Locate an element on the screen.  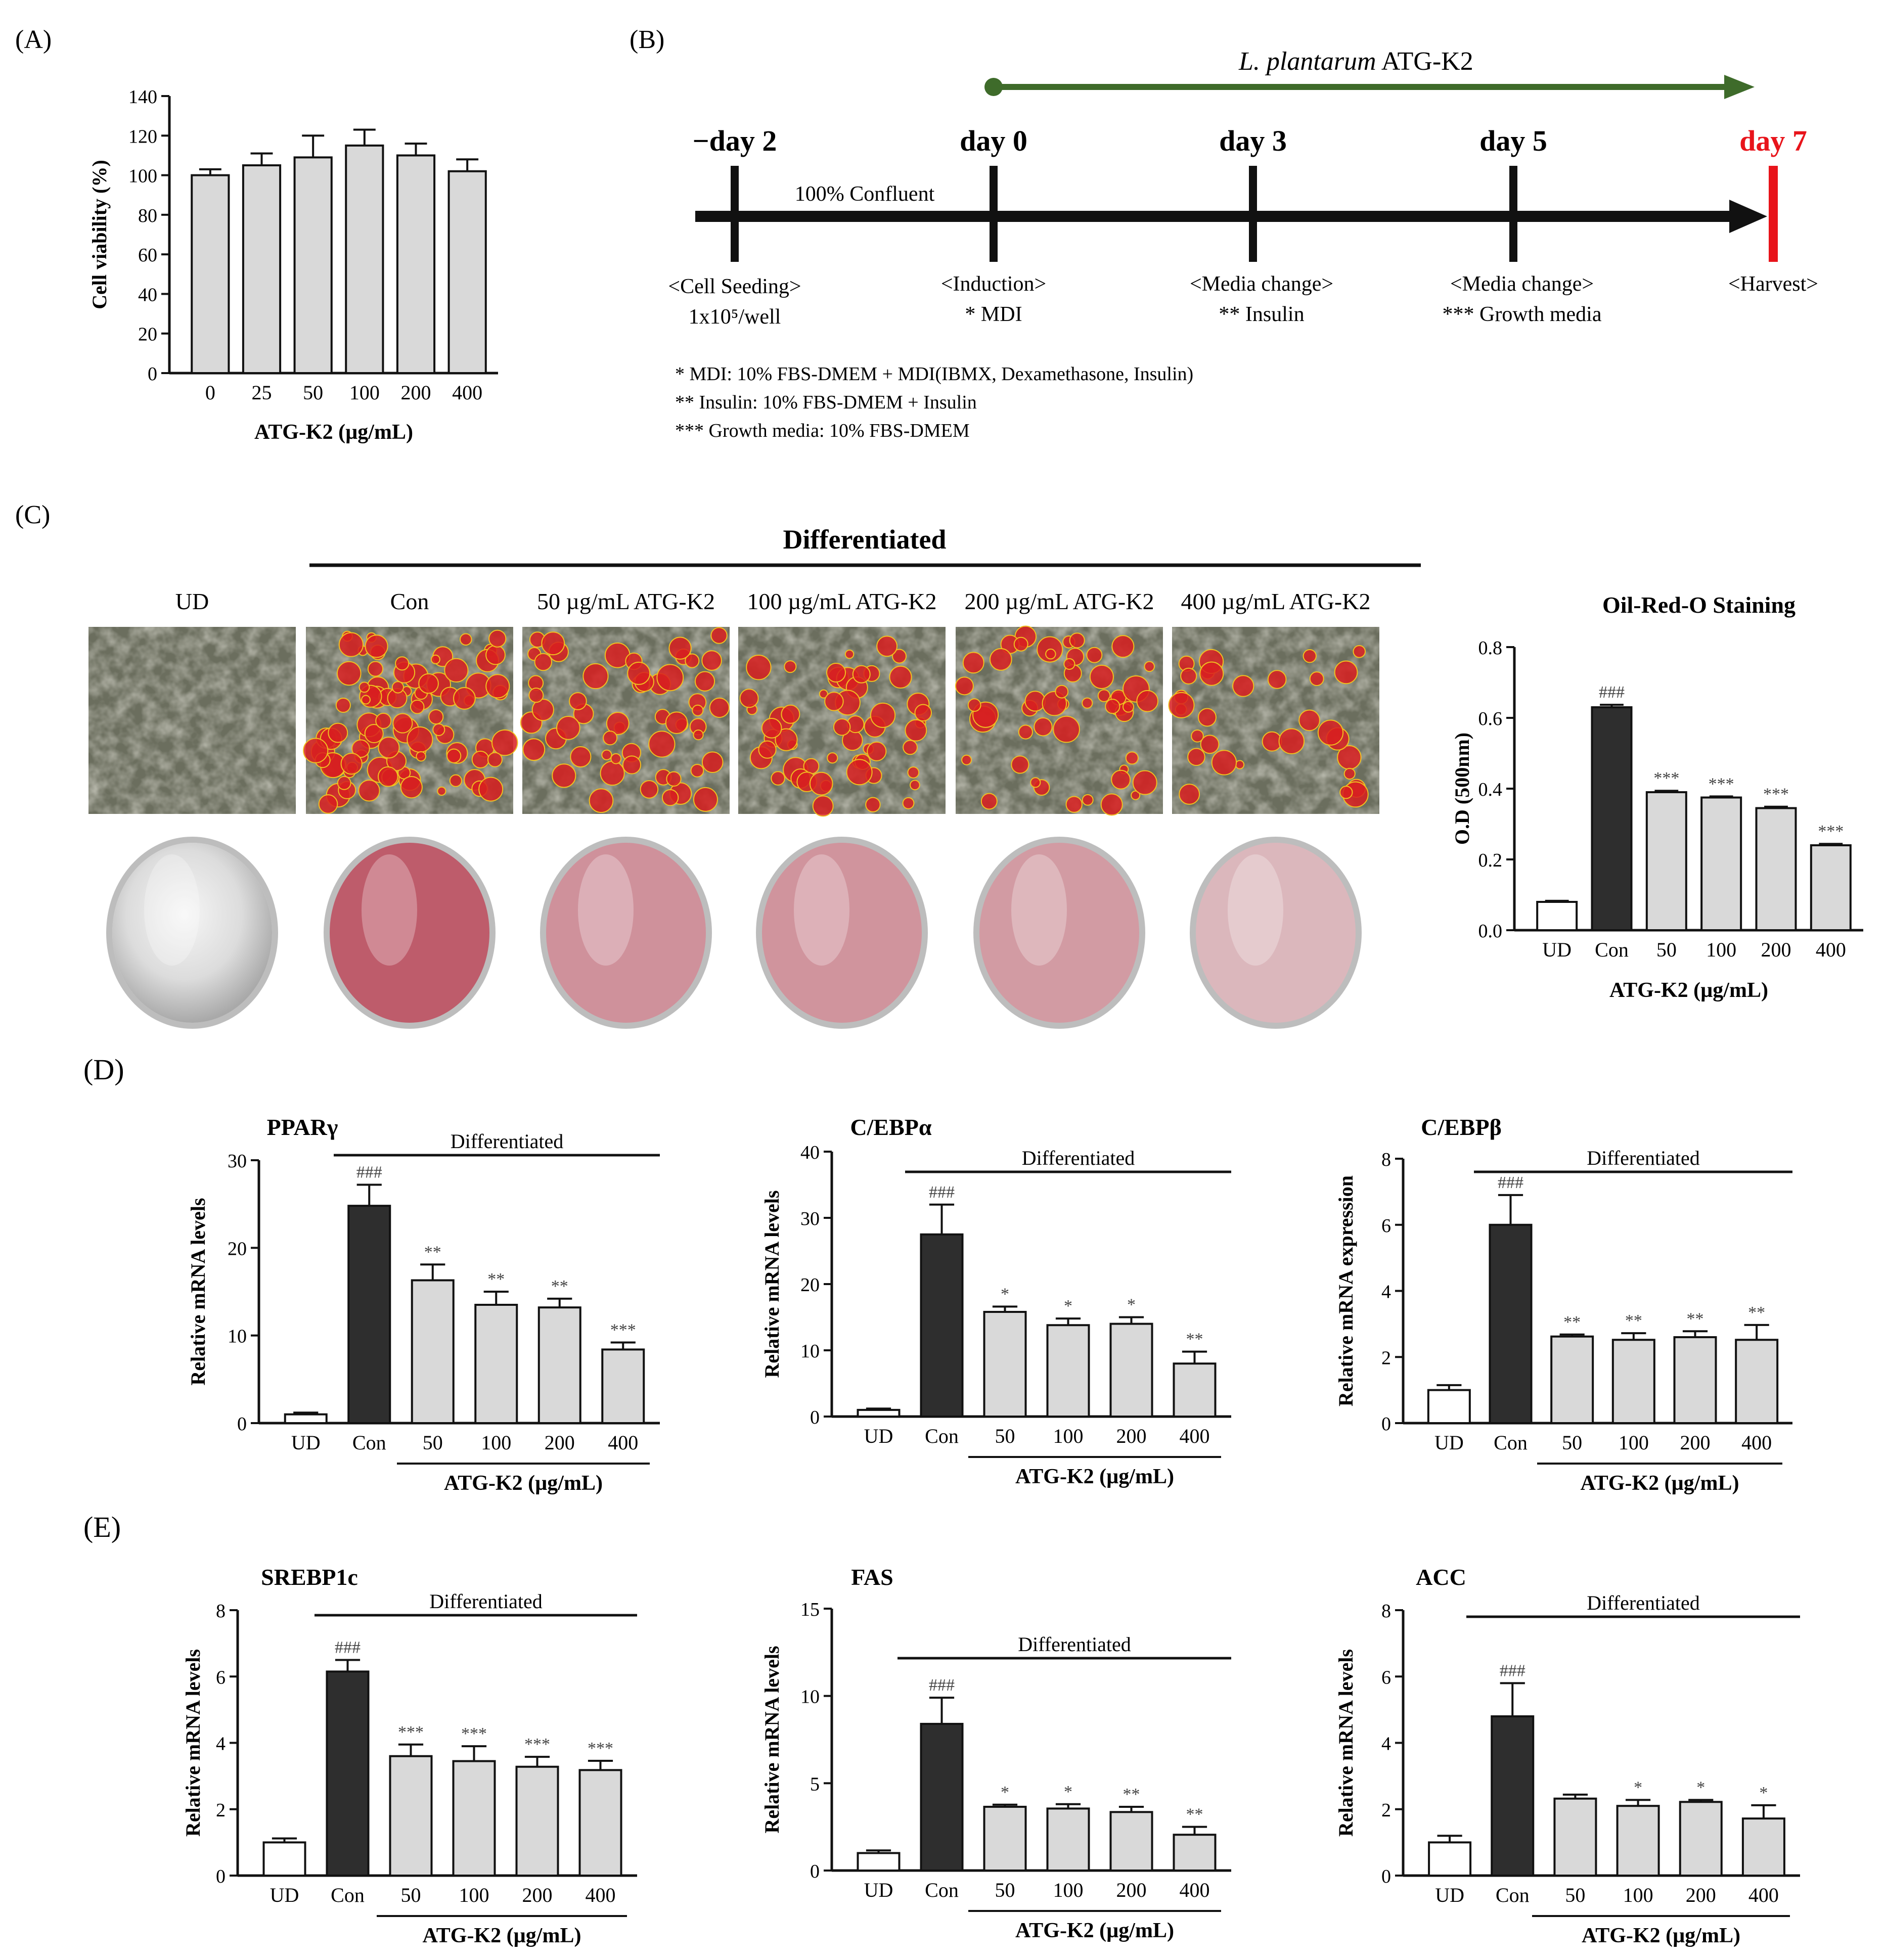
y-axis-label: Relative mRNA levels is located at coordinates (198, 1291).